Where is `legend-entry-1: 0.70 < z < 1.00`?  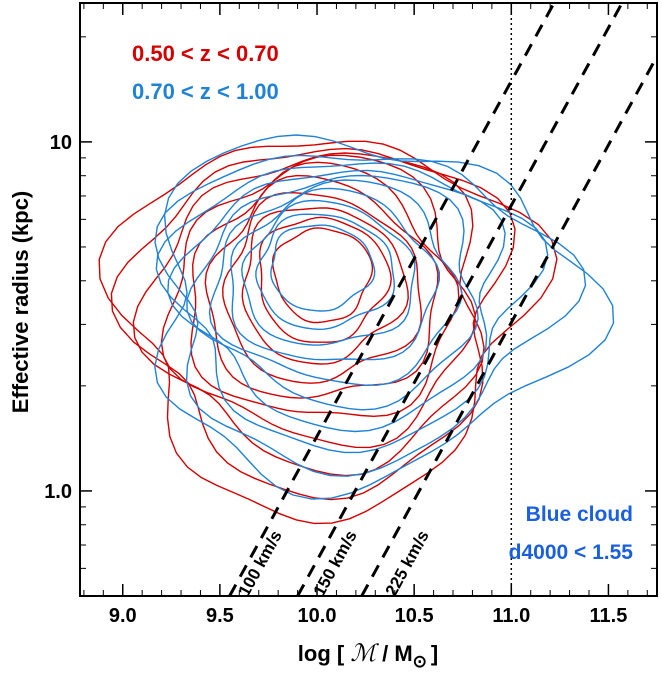
legend-entry-1: 0.70 < z < 1.00 is located at coordinates (205, 91).